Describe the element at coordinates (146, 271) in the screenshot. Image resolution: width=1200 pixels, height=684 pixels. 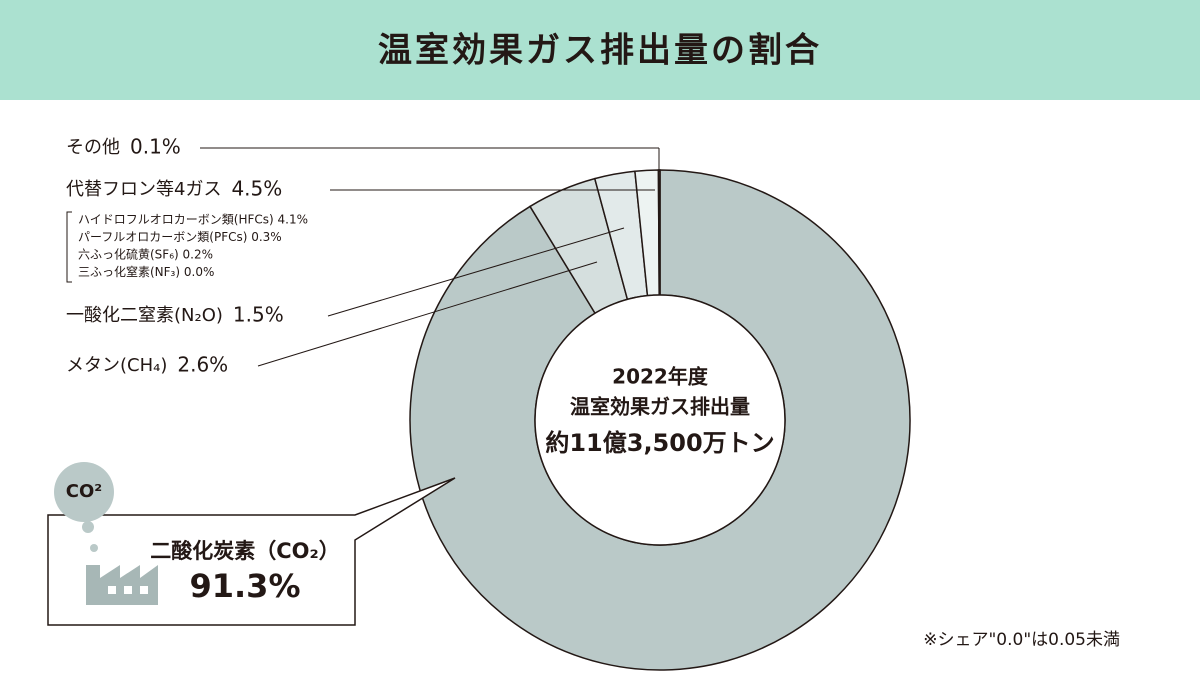
I see `breakdown-item: 三ふっ化窒素(NF₃) 0.0%` at that location.